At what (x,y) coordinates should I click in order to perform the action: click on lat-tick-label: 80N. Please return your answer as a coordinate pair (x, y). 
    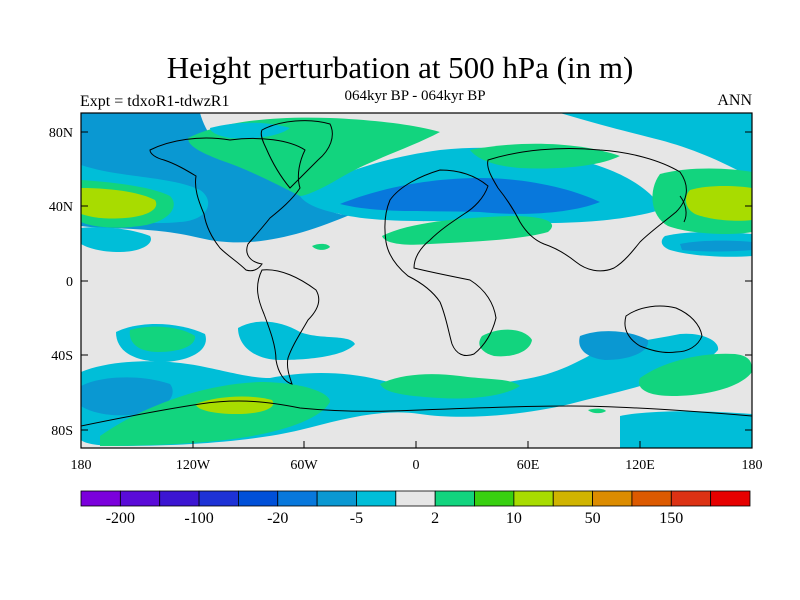
    Looking at the image, I should click on (61, 133).